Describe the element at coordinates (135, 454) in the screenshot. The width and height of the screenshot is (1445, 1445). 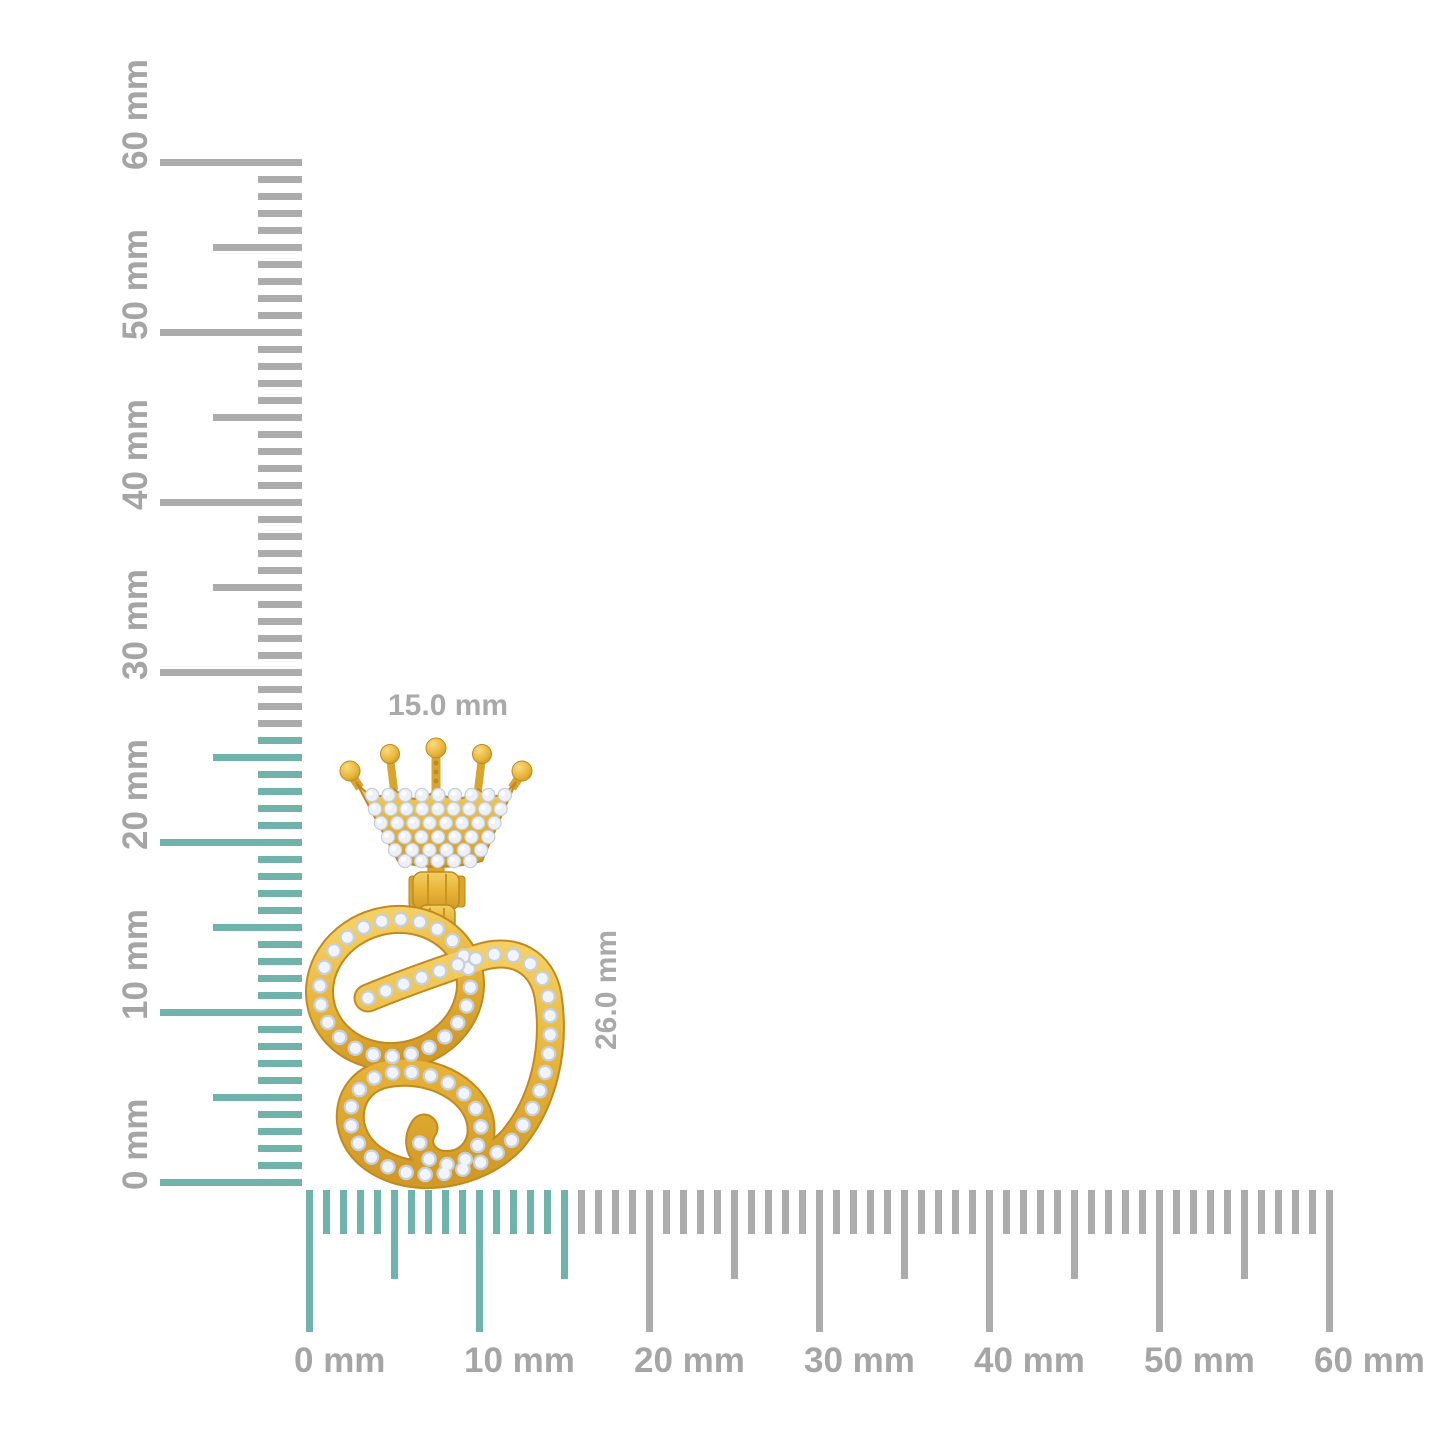
I see `ruler-label: 40 mm` at that location.